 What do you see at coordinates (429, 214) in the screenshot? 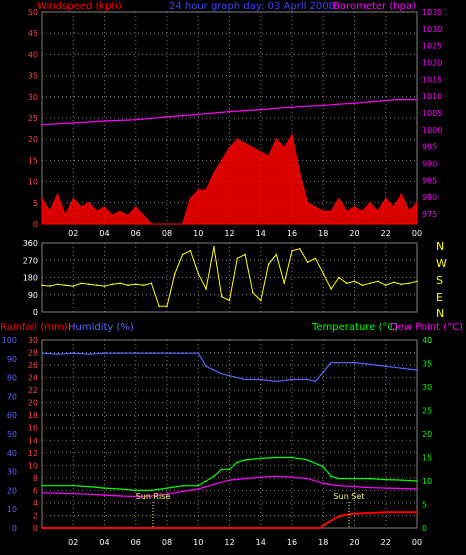
I see `barometer-y-tick-label: 975` at bounding box center [429, 214].